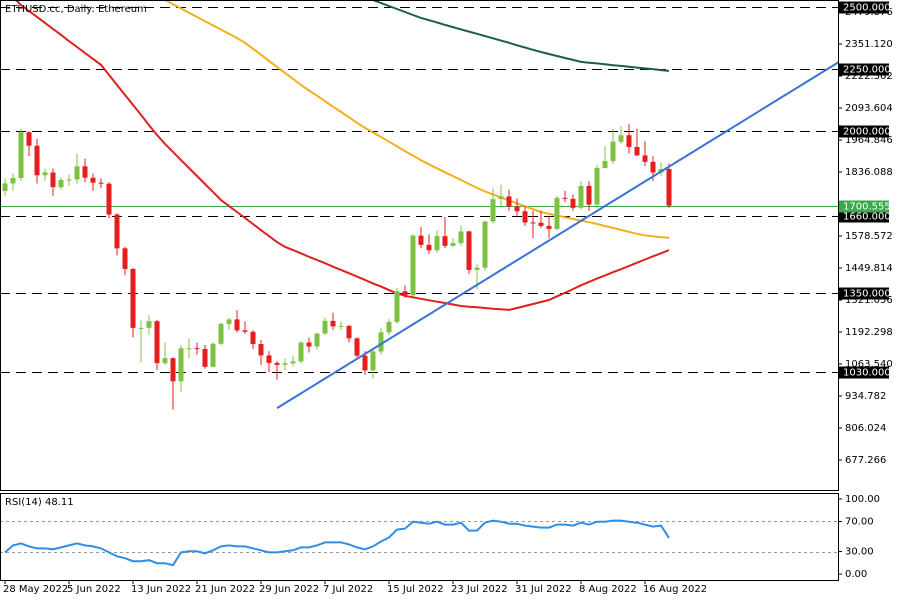  What do you see at coordinates (869, 140) in the screenshot?
I see `y-tick-label: 1964.846` at bounding box center [869, 140].